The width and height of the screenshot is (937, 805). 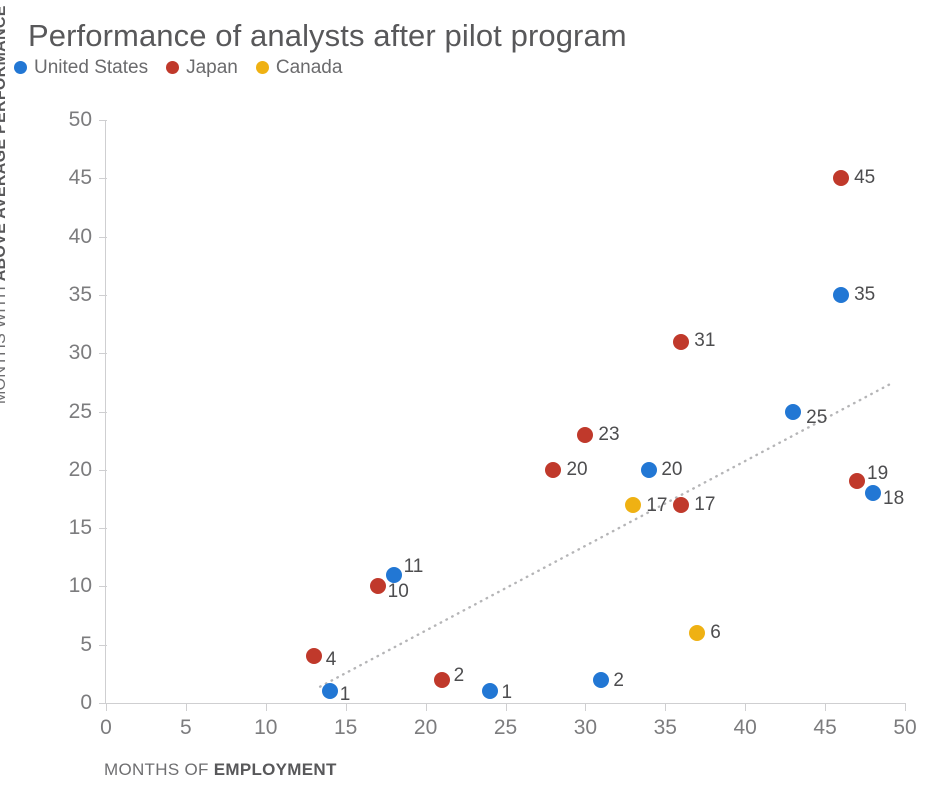 I want to click on x-axis-title-plain: MONTHS OF, so click(x=159, y=769).